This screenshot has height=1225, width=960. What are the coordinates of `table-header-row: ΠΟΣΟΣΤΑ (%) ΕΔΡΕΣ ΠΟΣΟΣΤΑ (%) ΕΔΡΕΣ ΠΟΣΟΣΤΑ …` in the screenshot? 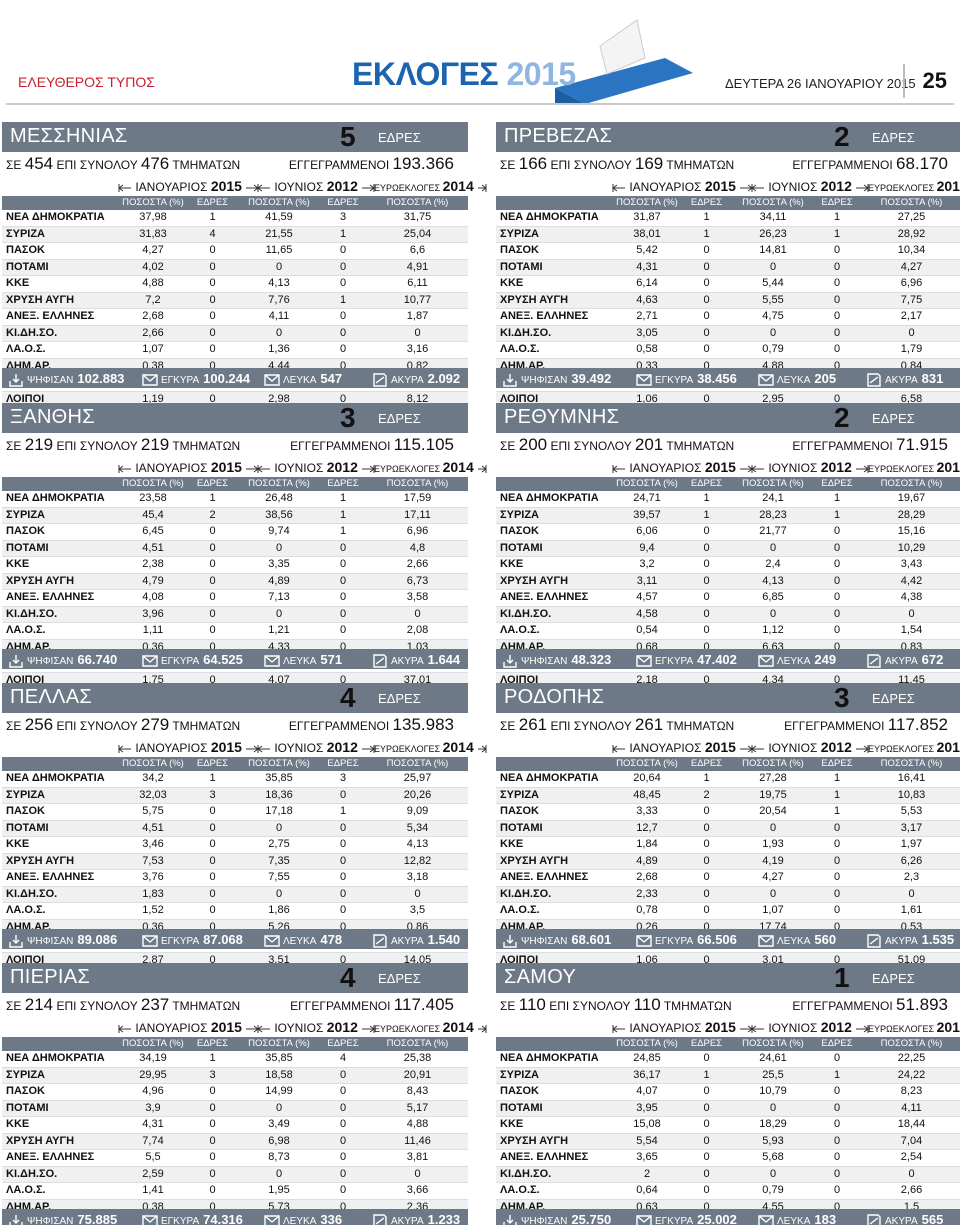 It's located at (728, 203).